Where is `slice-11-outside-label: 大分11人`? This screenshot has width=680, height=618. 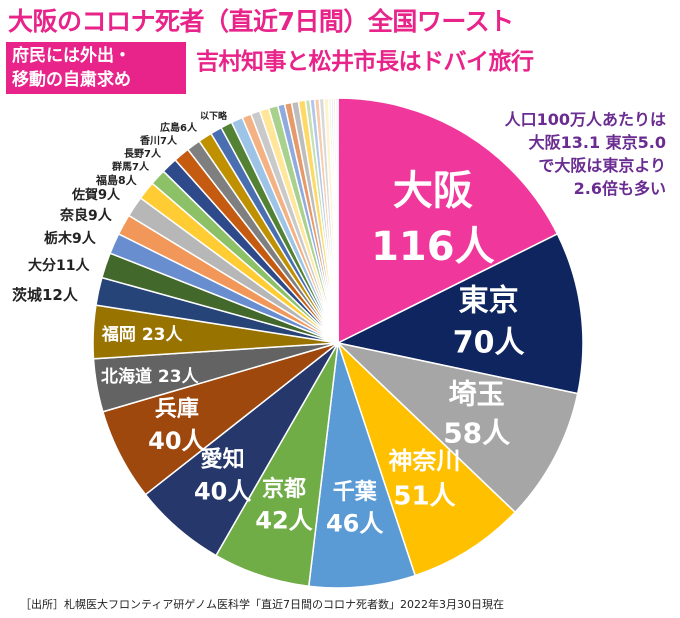 slice-11-outside-label: 大分11人 is located at coordinates (59, 265).